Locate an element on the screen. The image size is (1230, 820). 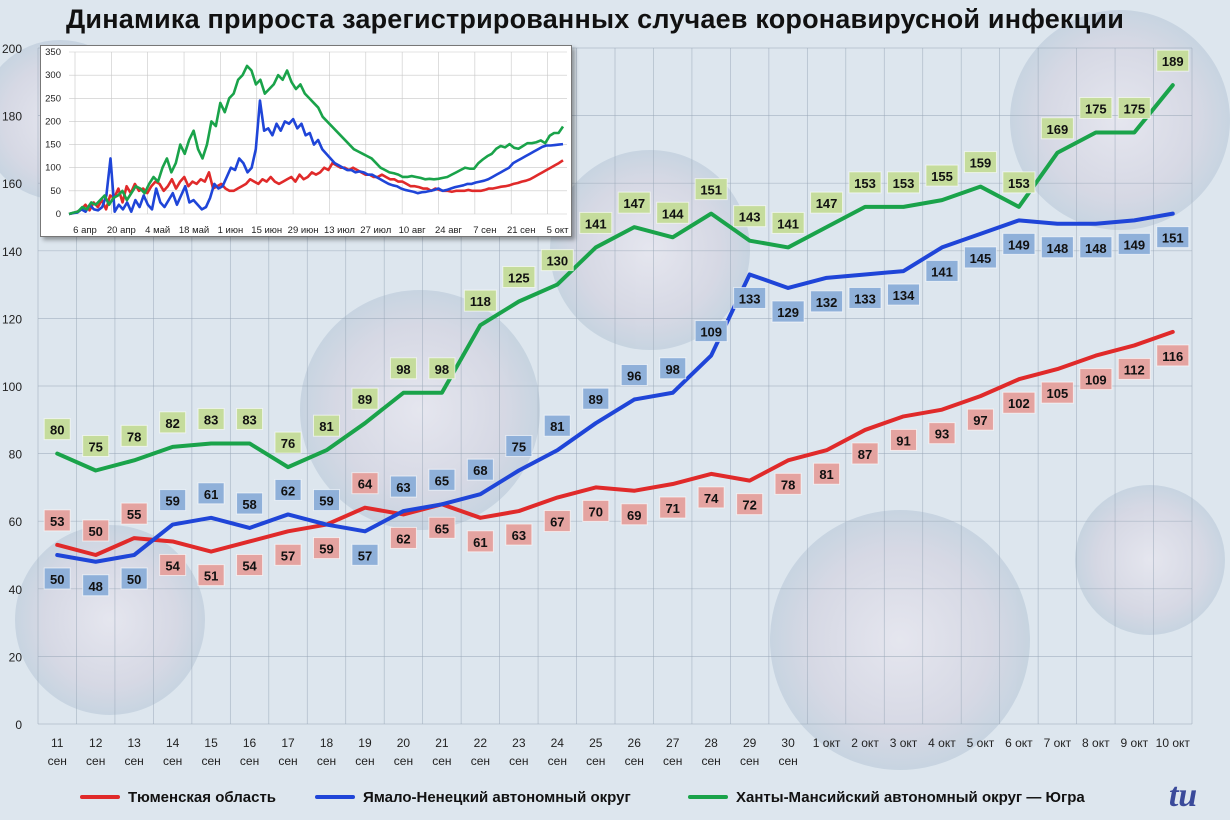
data-label-value: 76 is located at coordinates (288, 443).